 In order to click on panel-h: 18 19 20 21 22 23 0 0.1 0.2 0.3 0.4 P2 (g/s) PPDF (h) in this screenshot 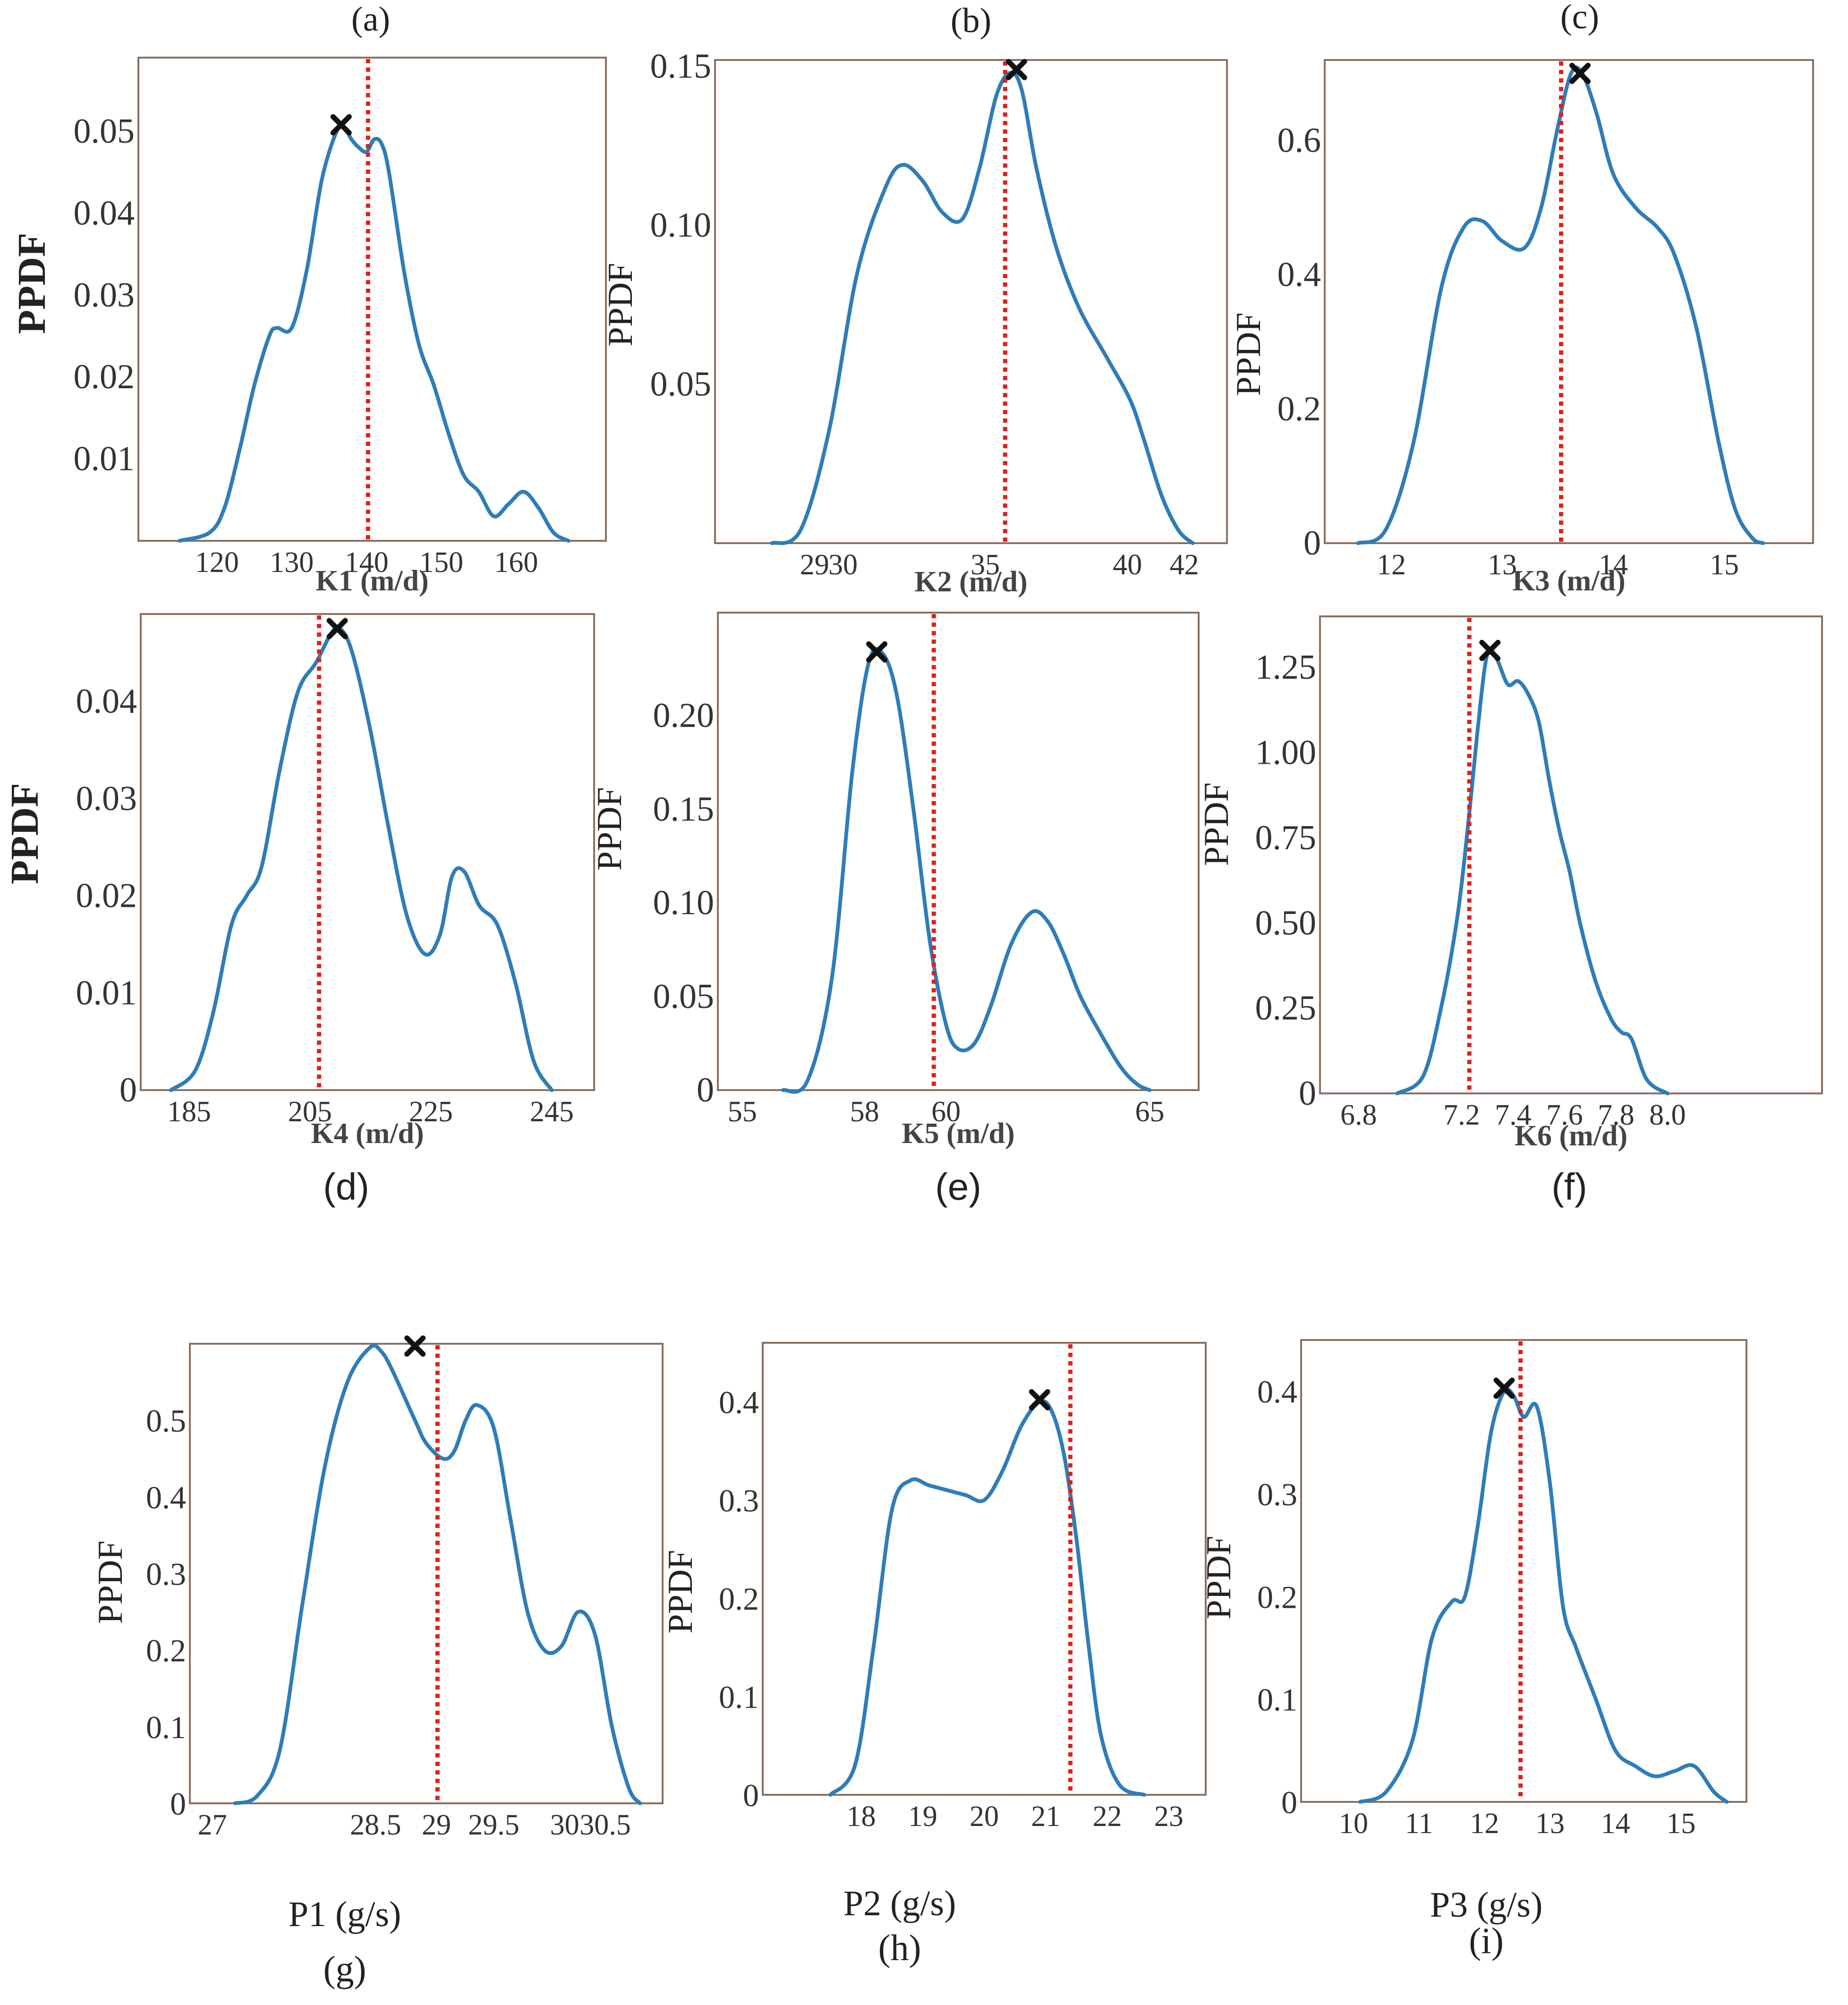, I will do `click(934, 1655)`.